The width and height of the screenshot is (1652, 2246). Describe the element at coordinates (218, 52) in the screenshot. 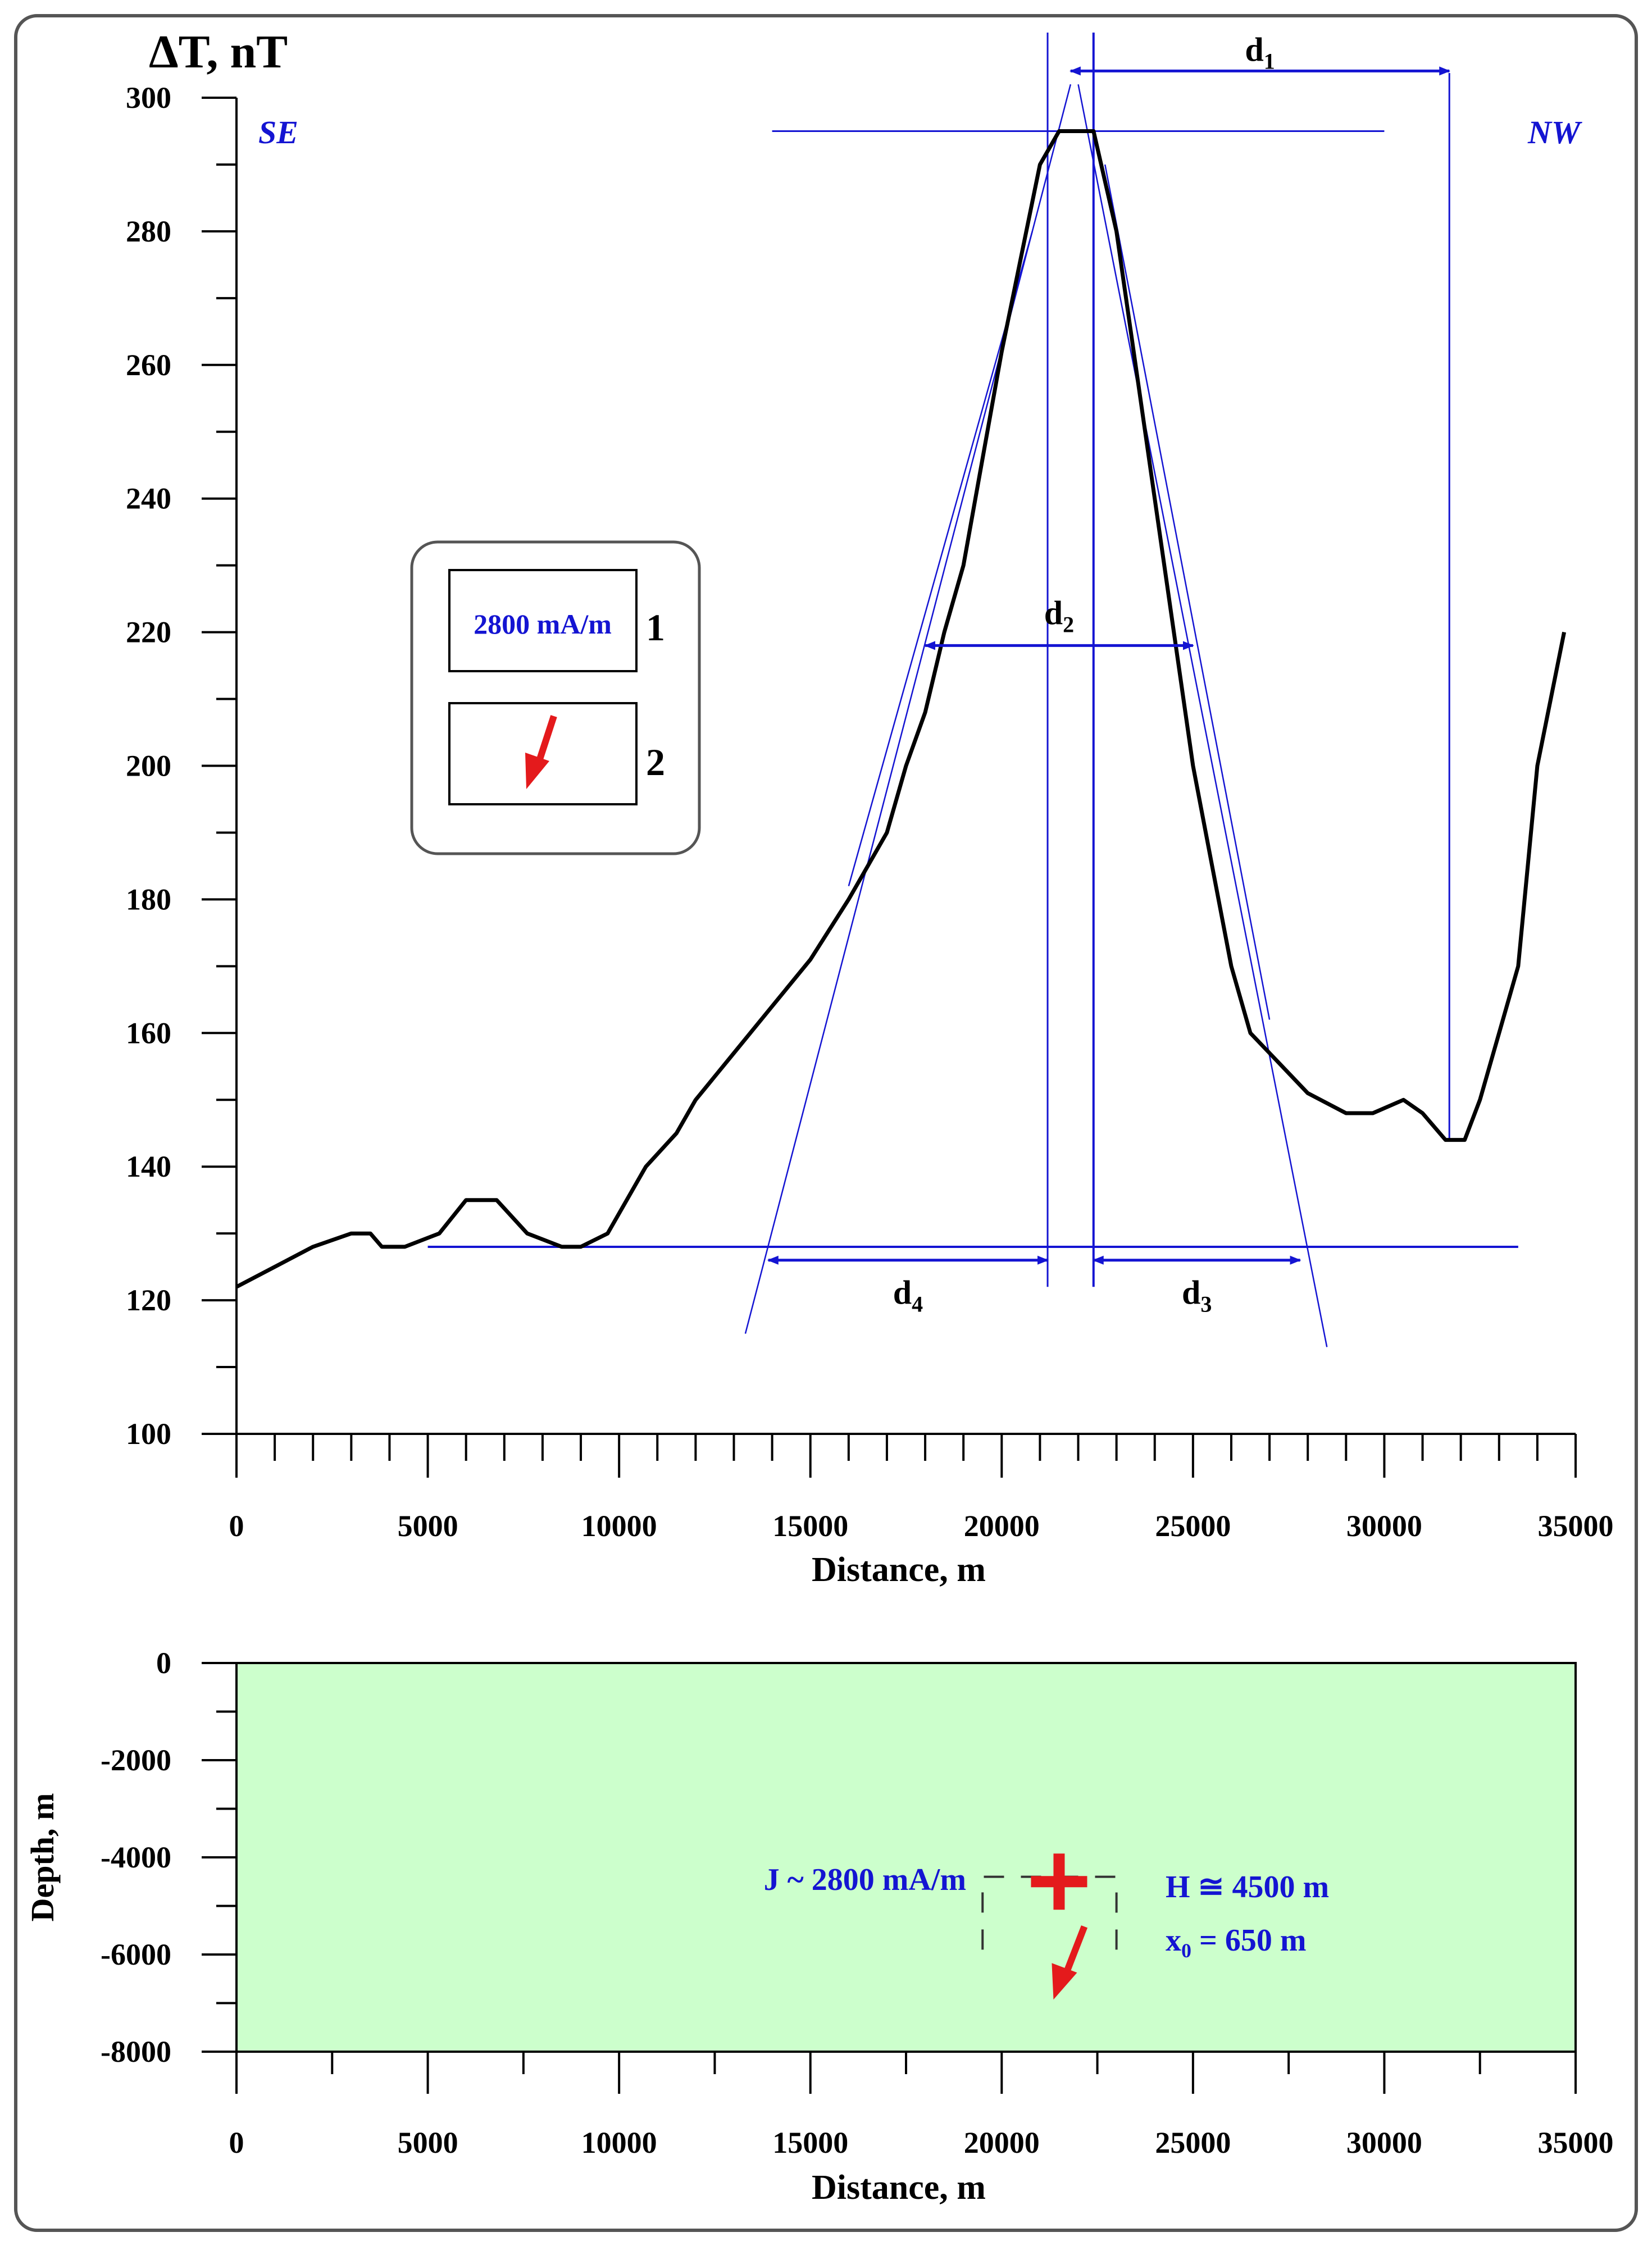

I see `y-axis-title: ΔT, nT` at that location.